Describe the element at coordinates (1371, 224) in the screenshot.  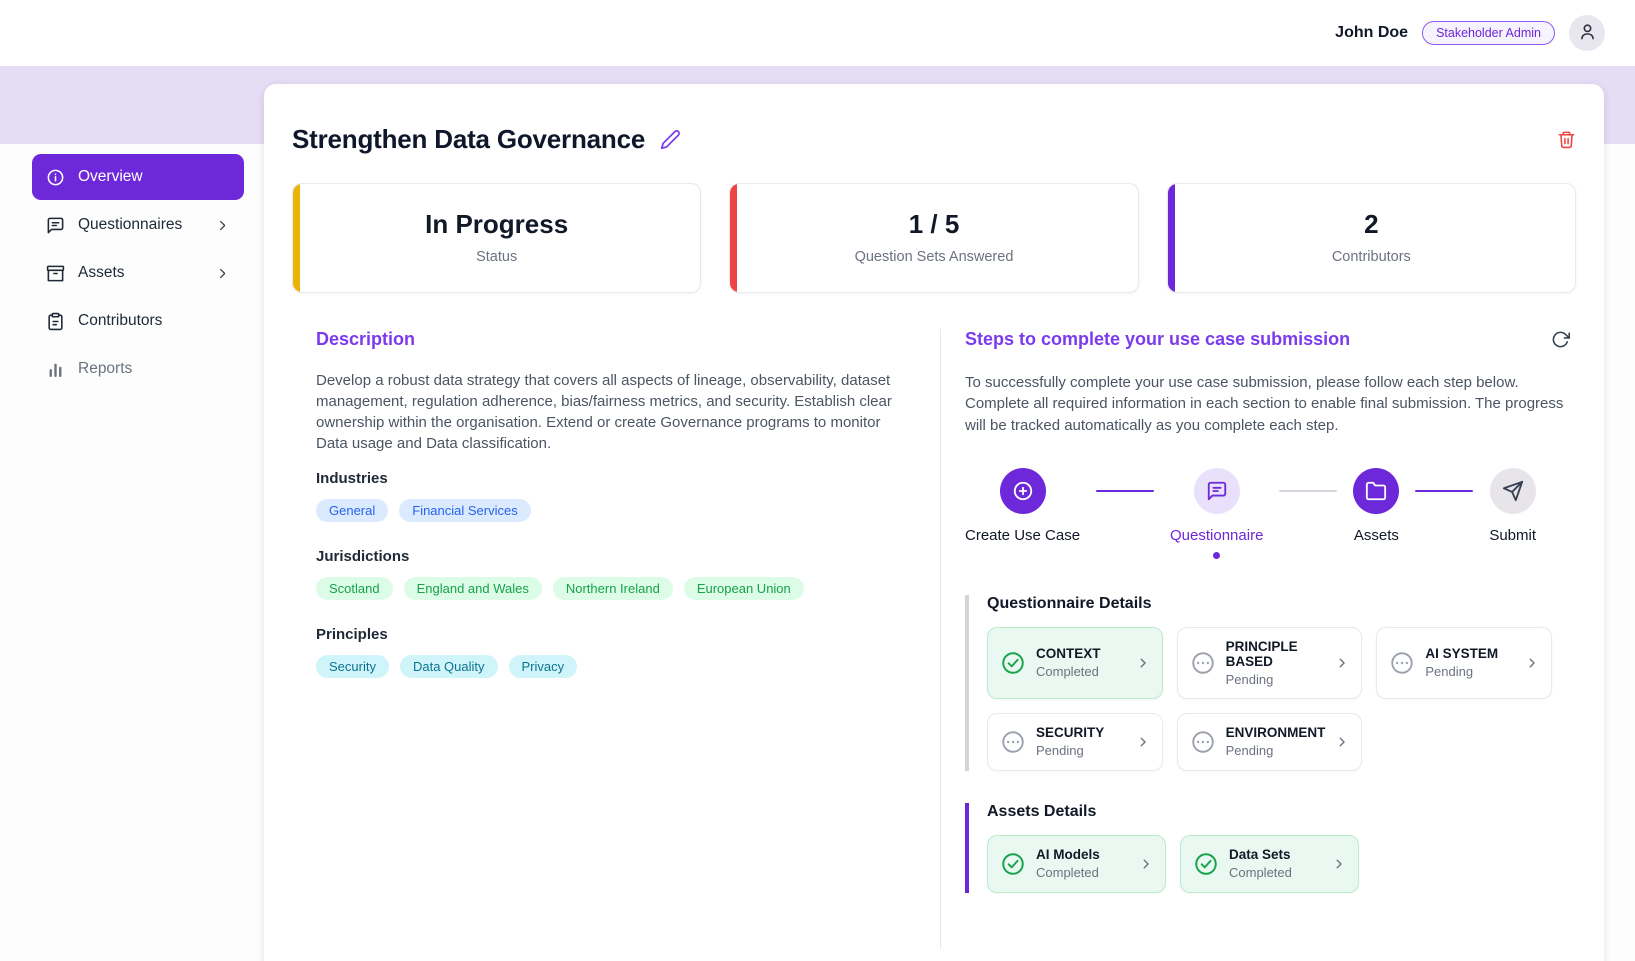
I see `stat-value: 2` at that location.